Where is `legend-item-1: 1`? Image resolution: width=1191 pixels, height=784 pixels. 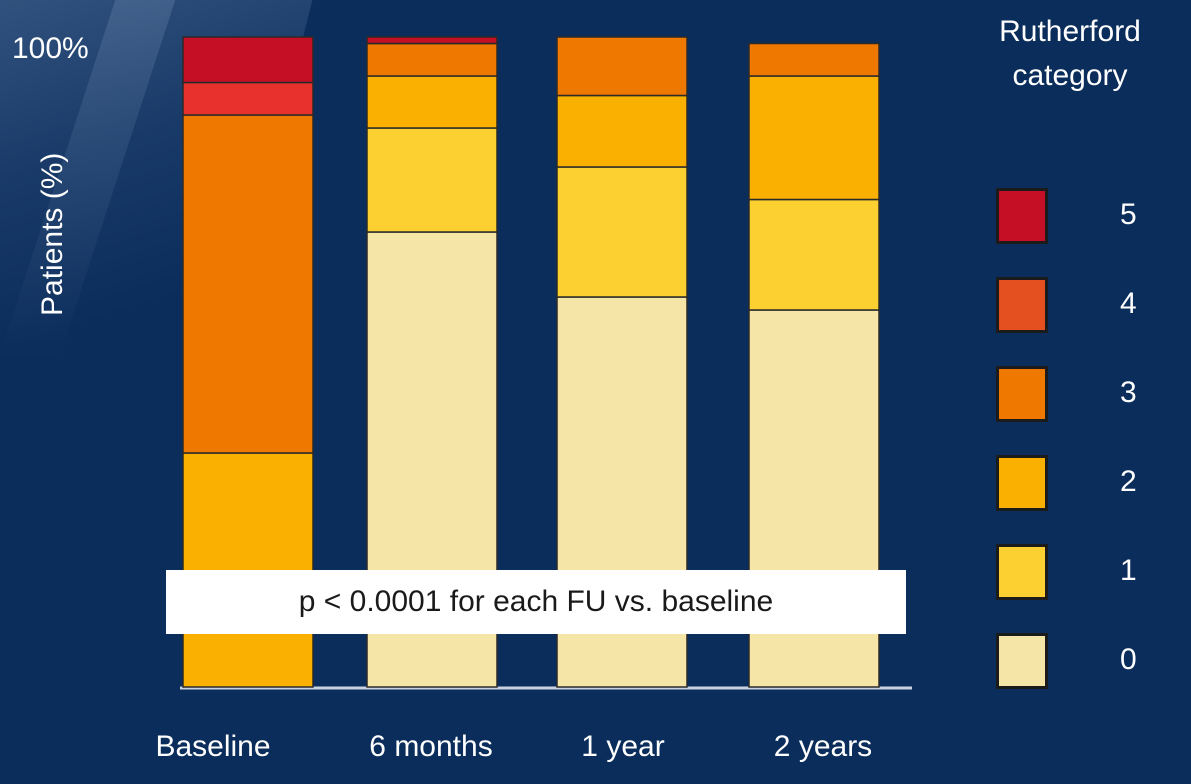 legend-item-1: 1 is located at coordinates (1086, 574).